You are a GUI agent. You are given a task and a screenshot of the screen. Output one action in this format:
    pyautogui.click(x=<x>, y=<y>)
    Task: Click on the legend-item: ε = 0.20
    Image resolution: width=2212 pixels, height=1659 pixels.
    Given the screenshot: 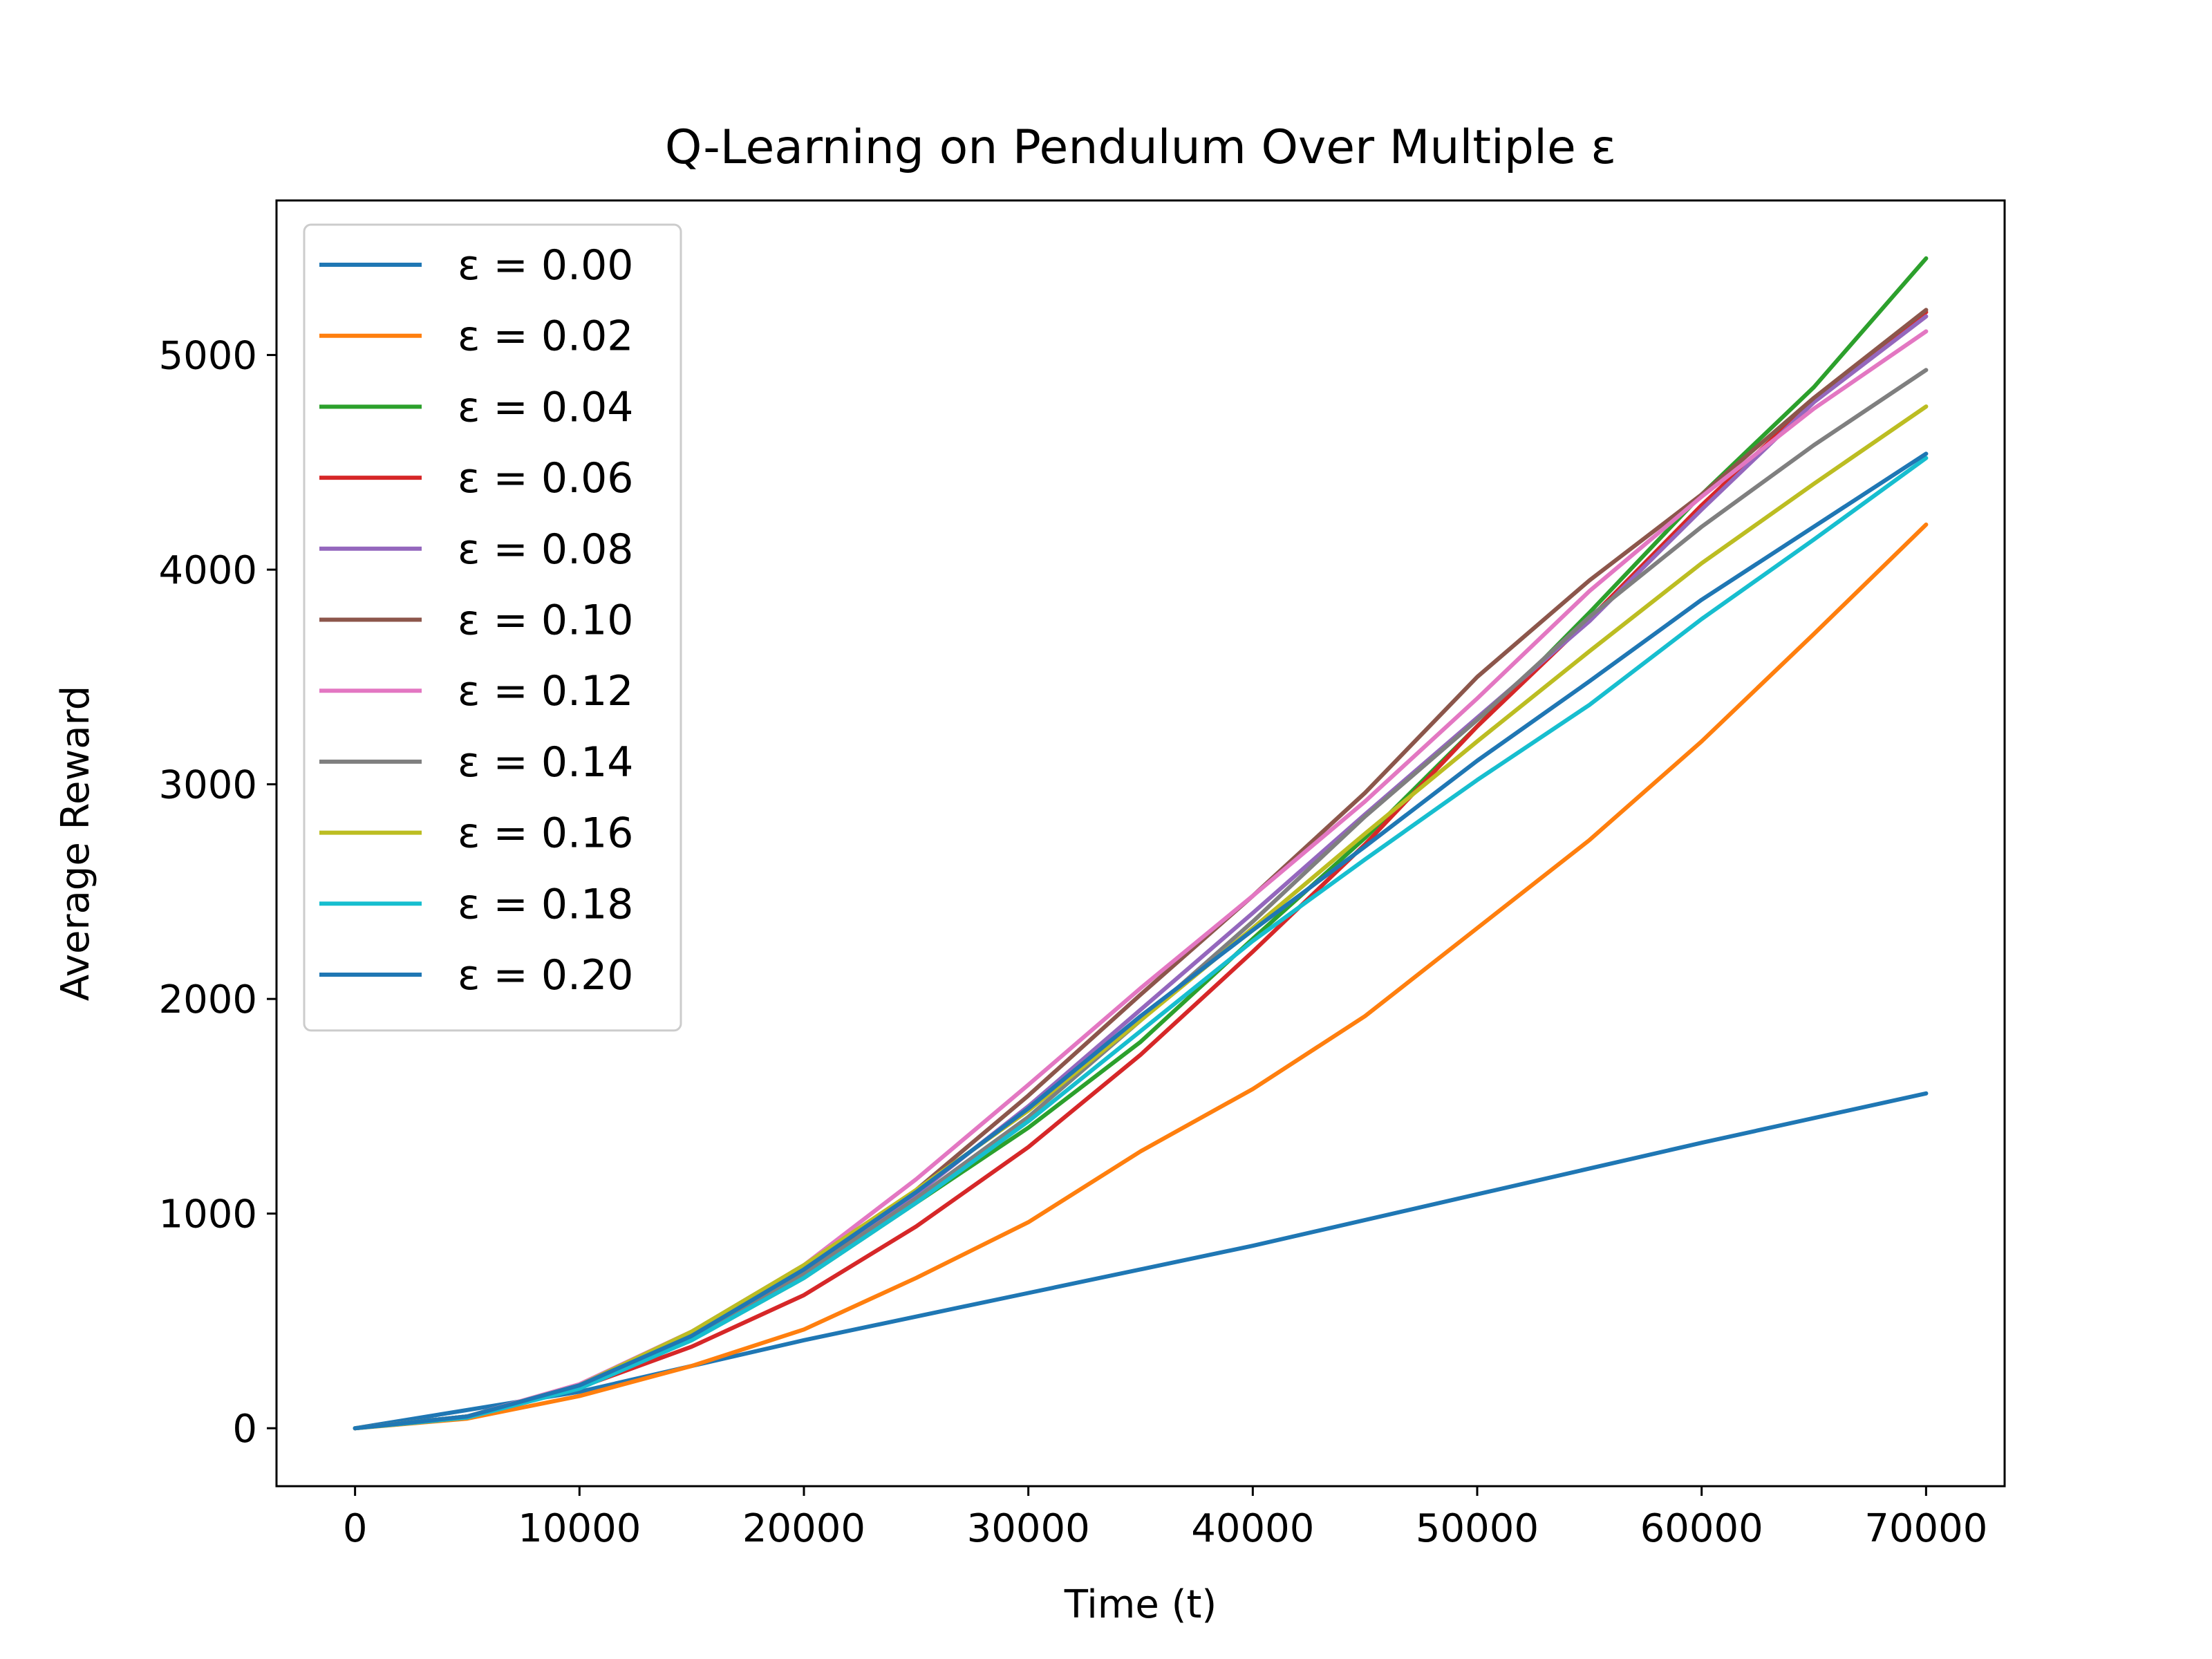 What is the action you would take?
    pyautogui.click(x=476, y=976)
    